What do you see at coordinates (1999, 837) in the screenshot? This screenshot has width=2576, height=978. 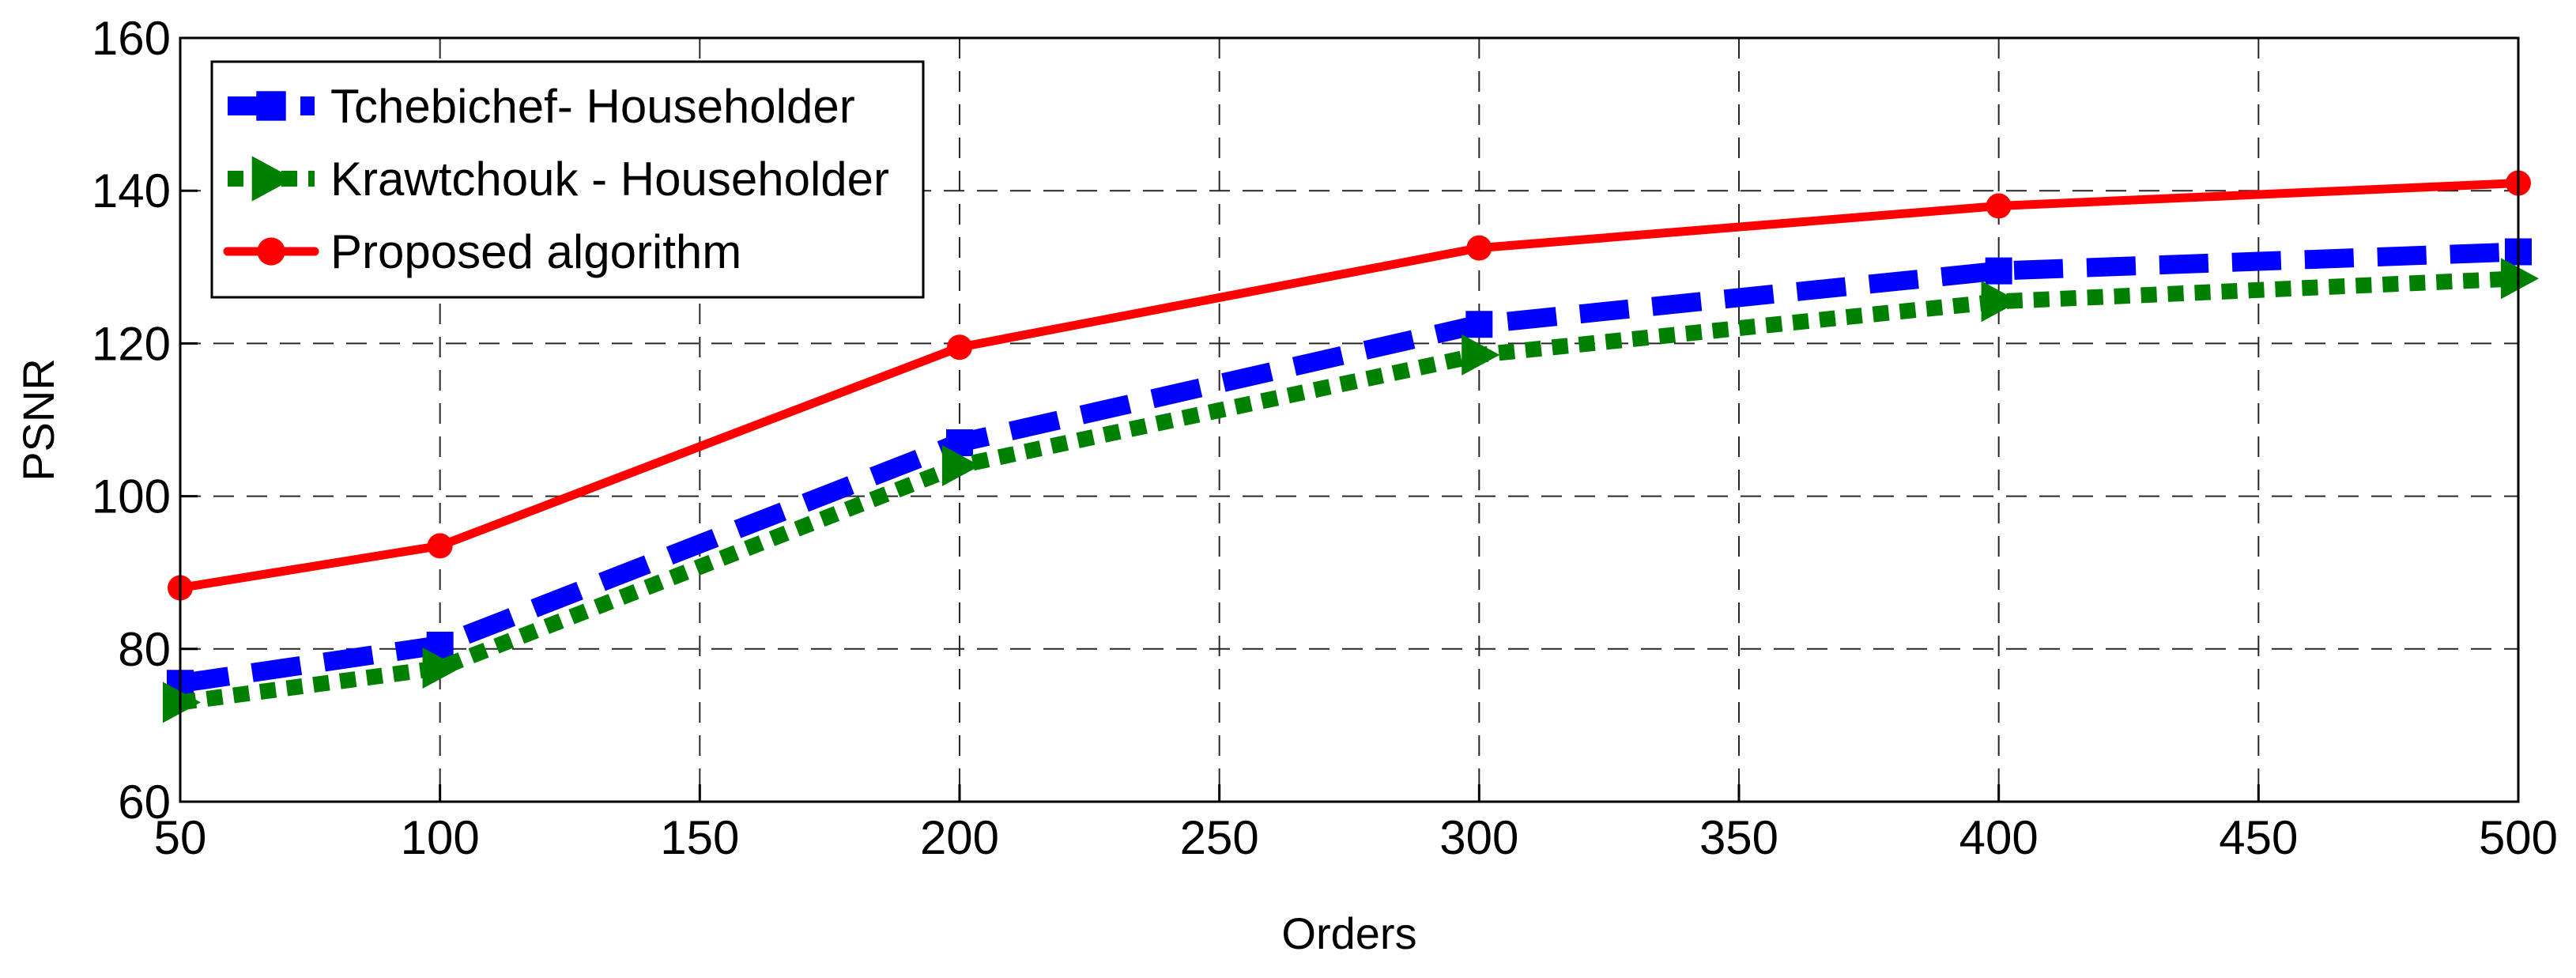 I see `x-tick-label: 400` at bounding box center [1999, 837].